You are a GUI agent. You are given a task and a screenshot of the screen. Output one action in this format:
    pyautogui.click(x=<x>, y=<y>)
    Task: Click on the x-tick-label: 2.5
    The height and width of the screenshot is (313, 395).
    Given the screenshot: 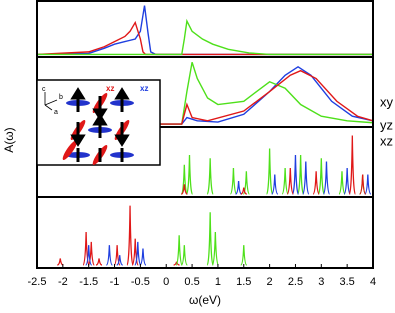 What is the action you would take?
    pyautogui.click(x=295, y=282)
    